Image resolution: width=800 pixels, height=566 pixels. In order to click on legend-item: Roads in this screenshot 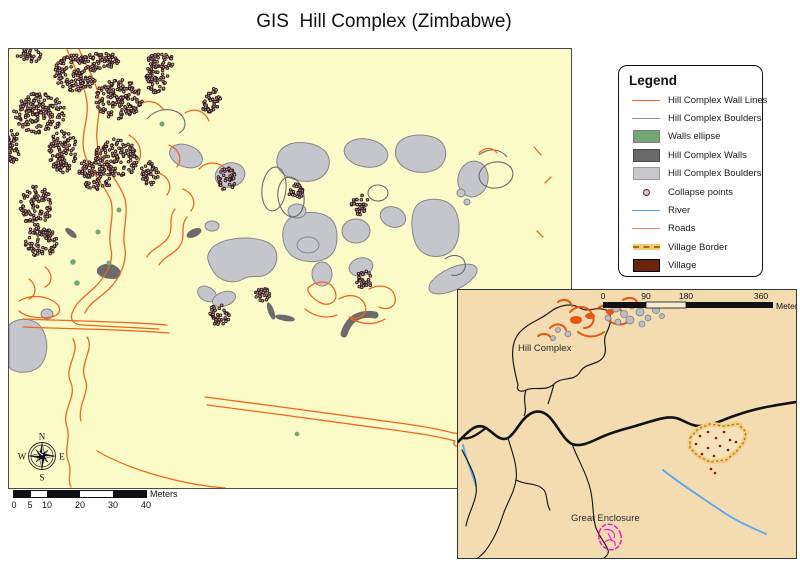, I will do `click(690, 229)`.